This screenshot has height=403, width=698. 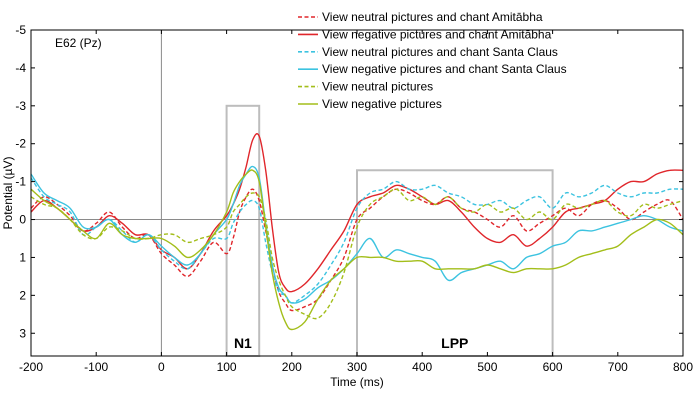 I want to click on electrode-label: E62 (Pz), so click(x=78, y=43).